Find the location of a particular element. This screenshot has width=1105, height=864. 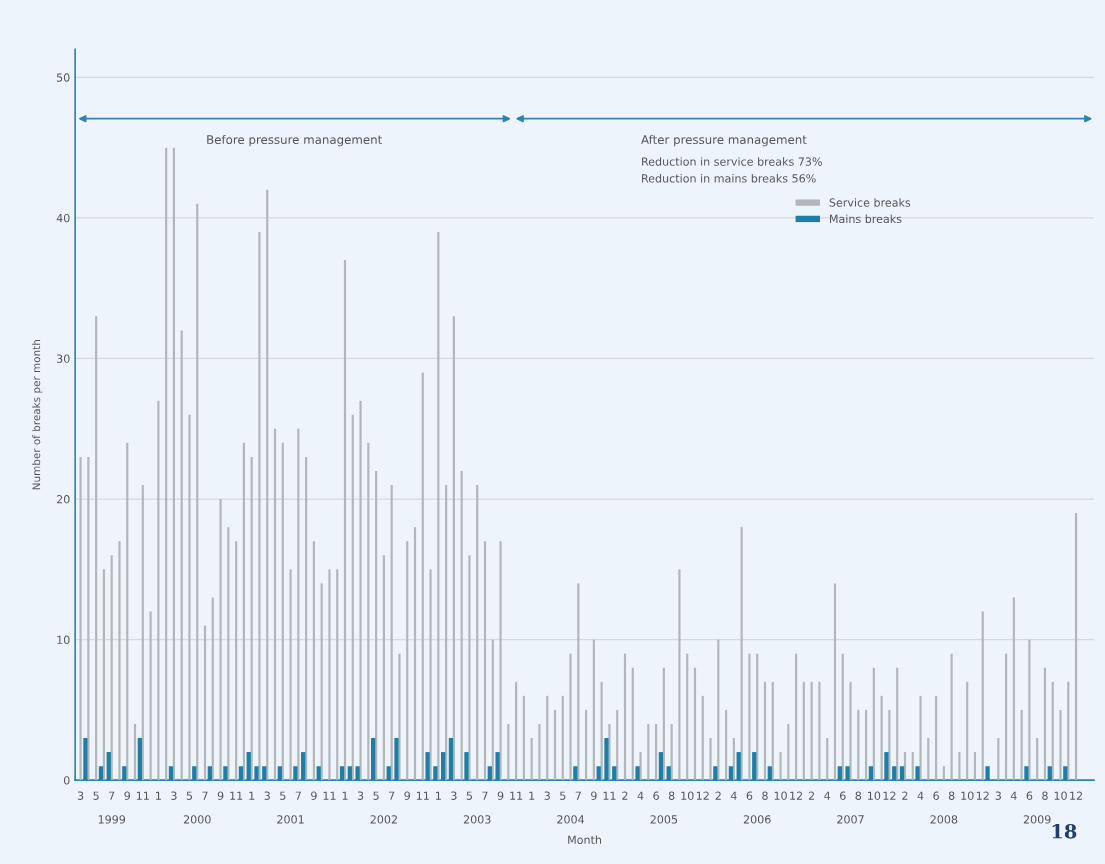

text: 2009 is located at coordinates (1037, 819).